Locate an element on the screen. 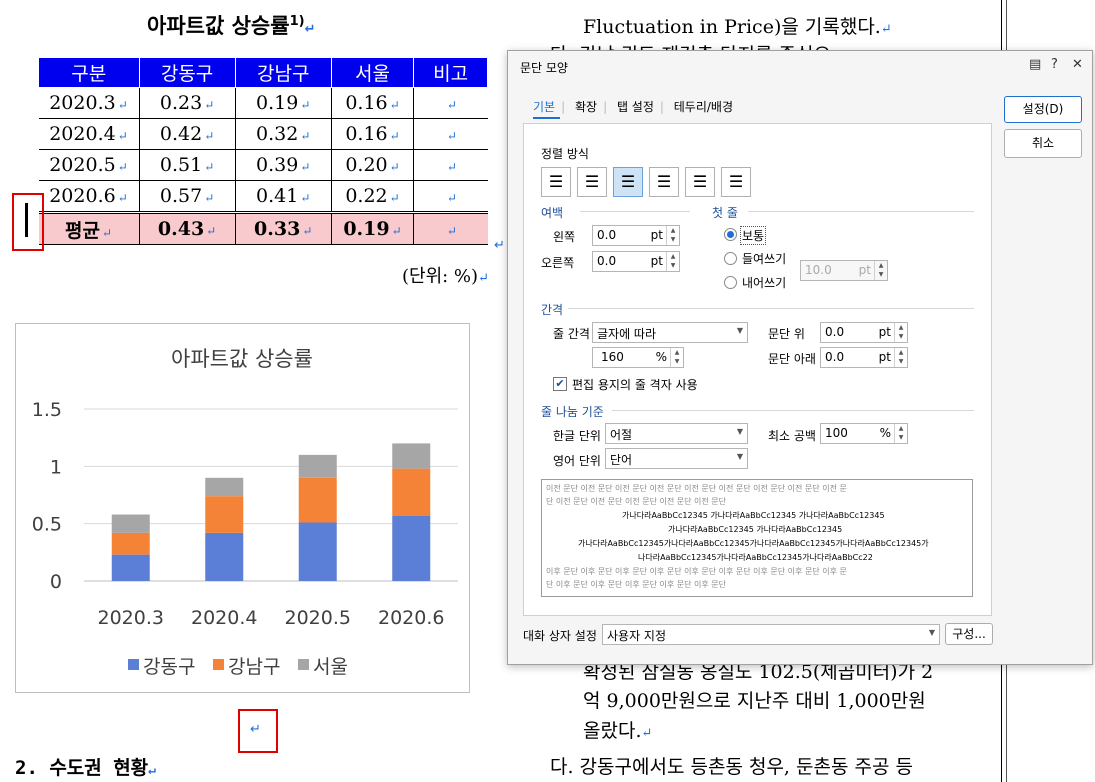  legend-label: 강동구 is located at coordinates (169, 667).